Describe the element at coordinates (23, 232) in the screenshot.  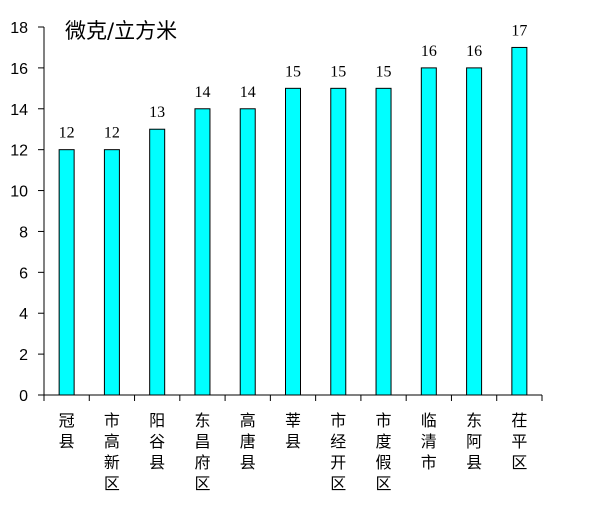
I see `y-tick-label: 8` at that location.